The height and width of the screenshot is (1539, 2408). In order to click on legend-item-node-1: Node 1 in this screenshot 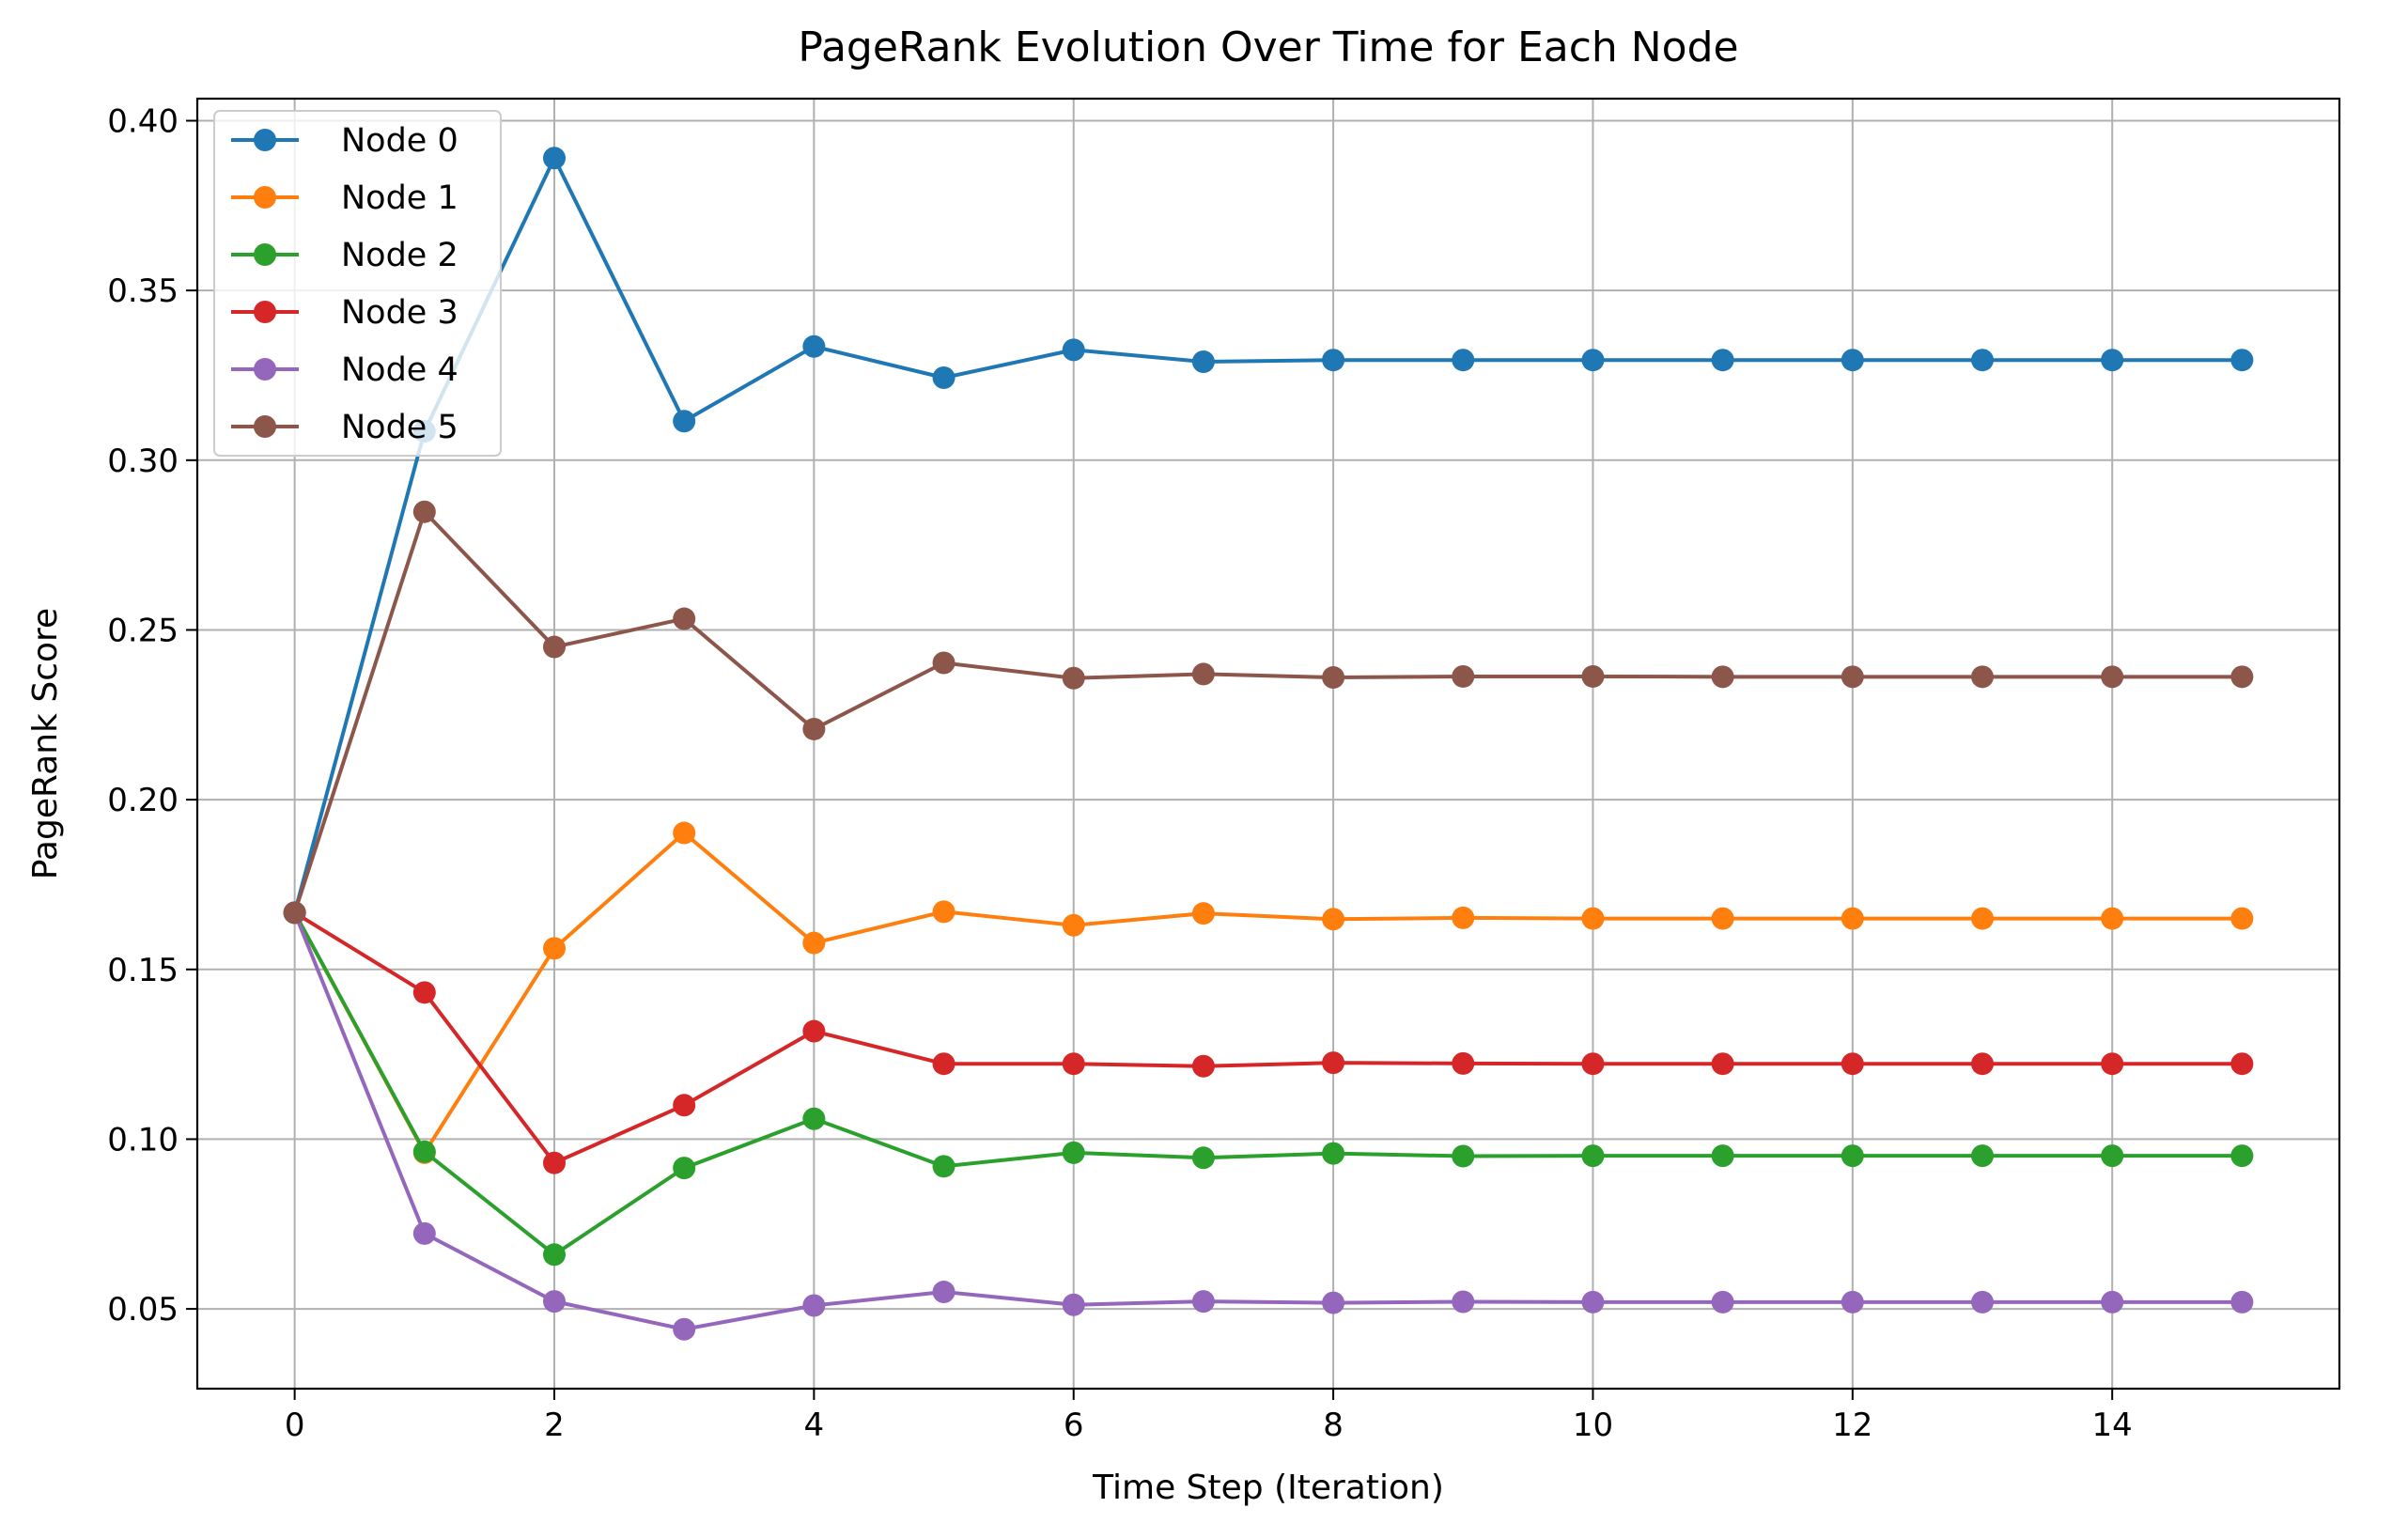, I will do `click(344, 198)`.